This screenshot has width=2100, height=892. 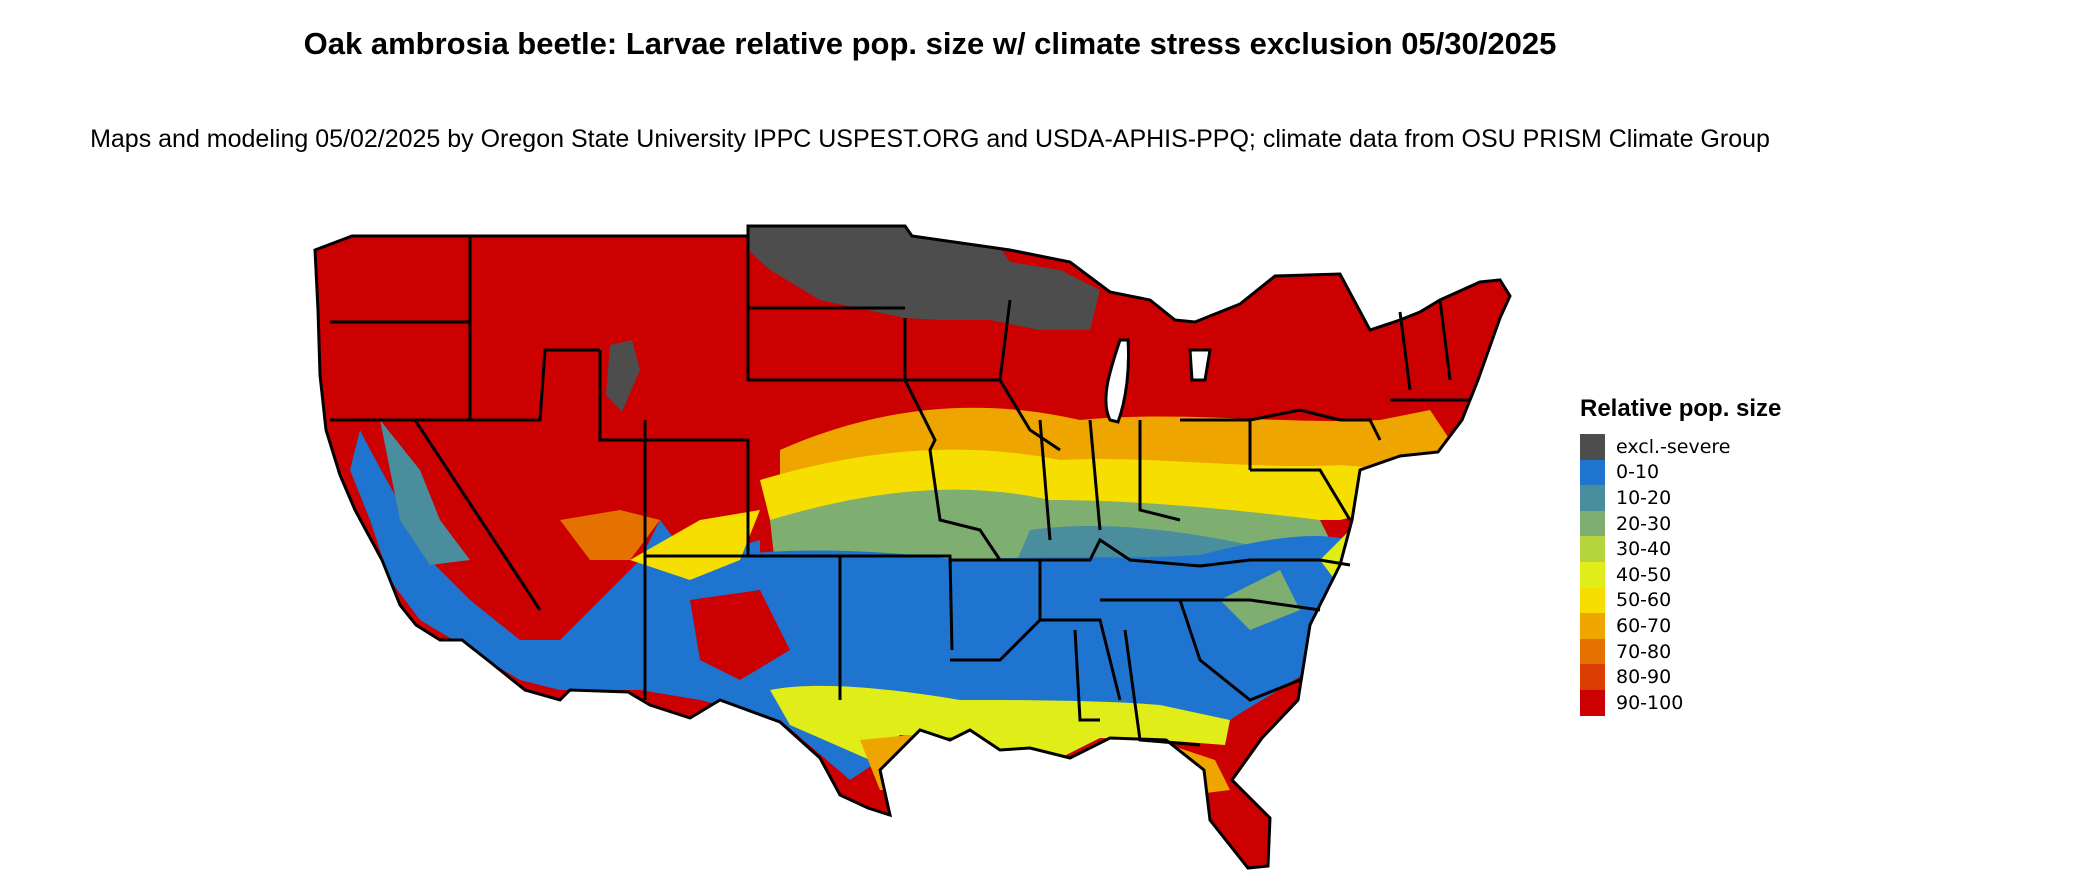 What do you see at coordinates (1644, 600) in the screenshot?
I see `legend-label: 50-60` at bounding box center [1644, 600].